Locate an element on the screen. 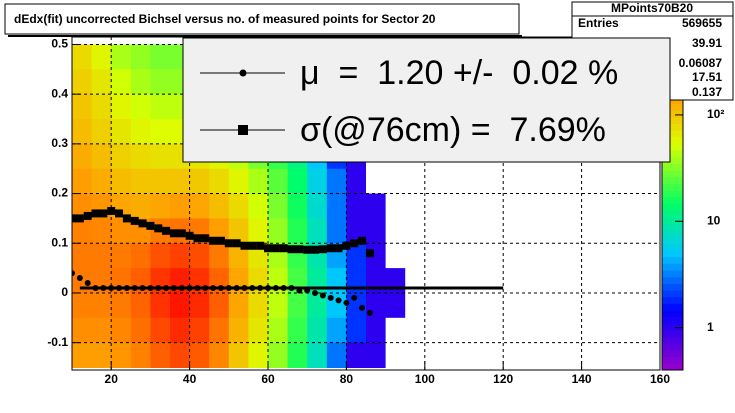 The height and width of the screenshot is (413, 735). y-tick-label: 0 is located at coordinates (64, 292).